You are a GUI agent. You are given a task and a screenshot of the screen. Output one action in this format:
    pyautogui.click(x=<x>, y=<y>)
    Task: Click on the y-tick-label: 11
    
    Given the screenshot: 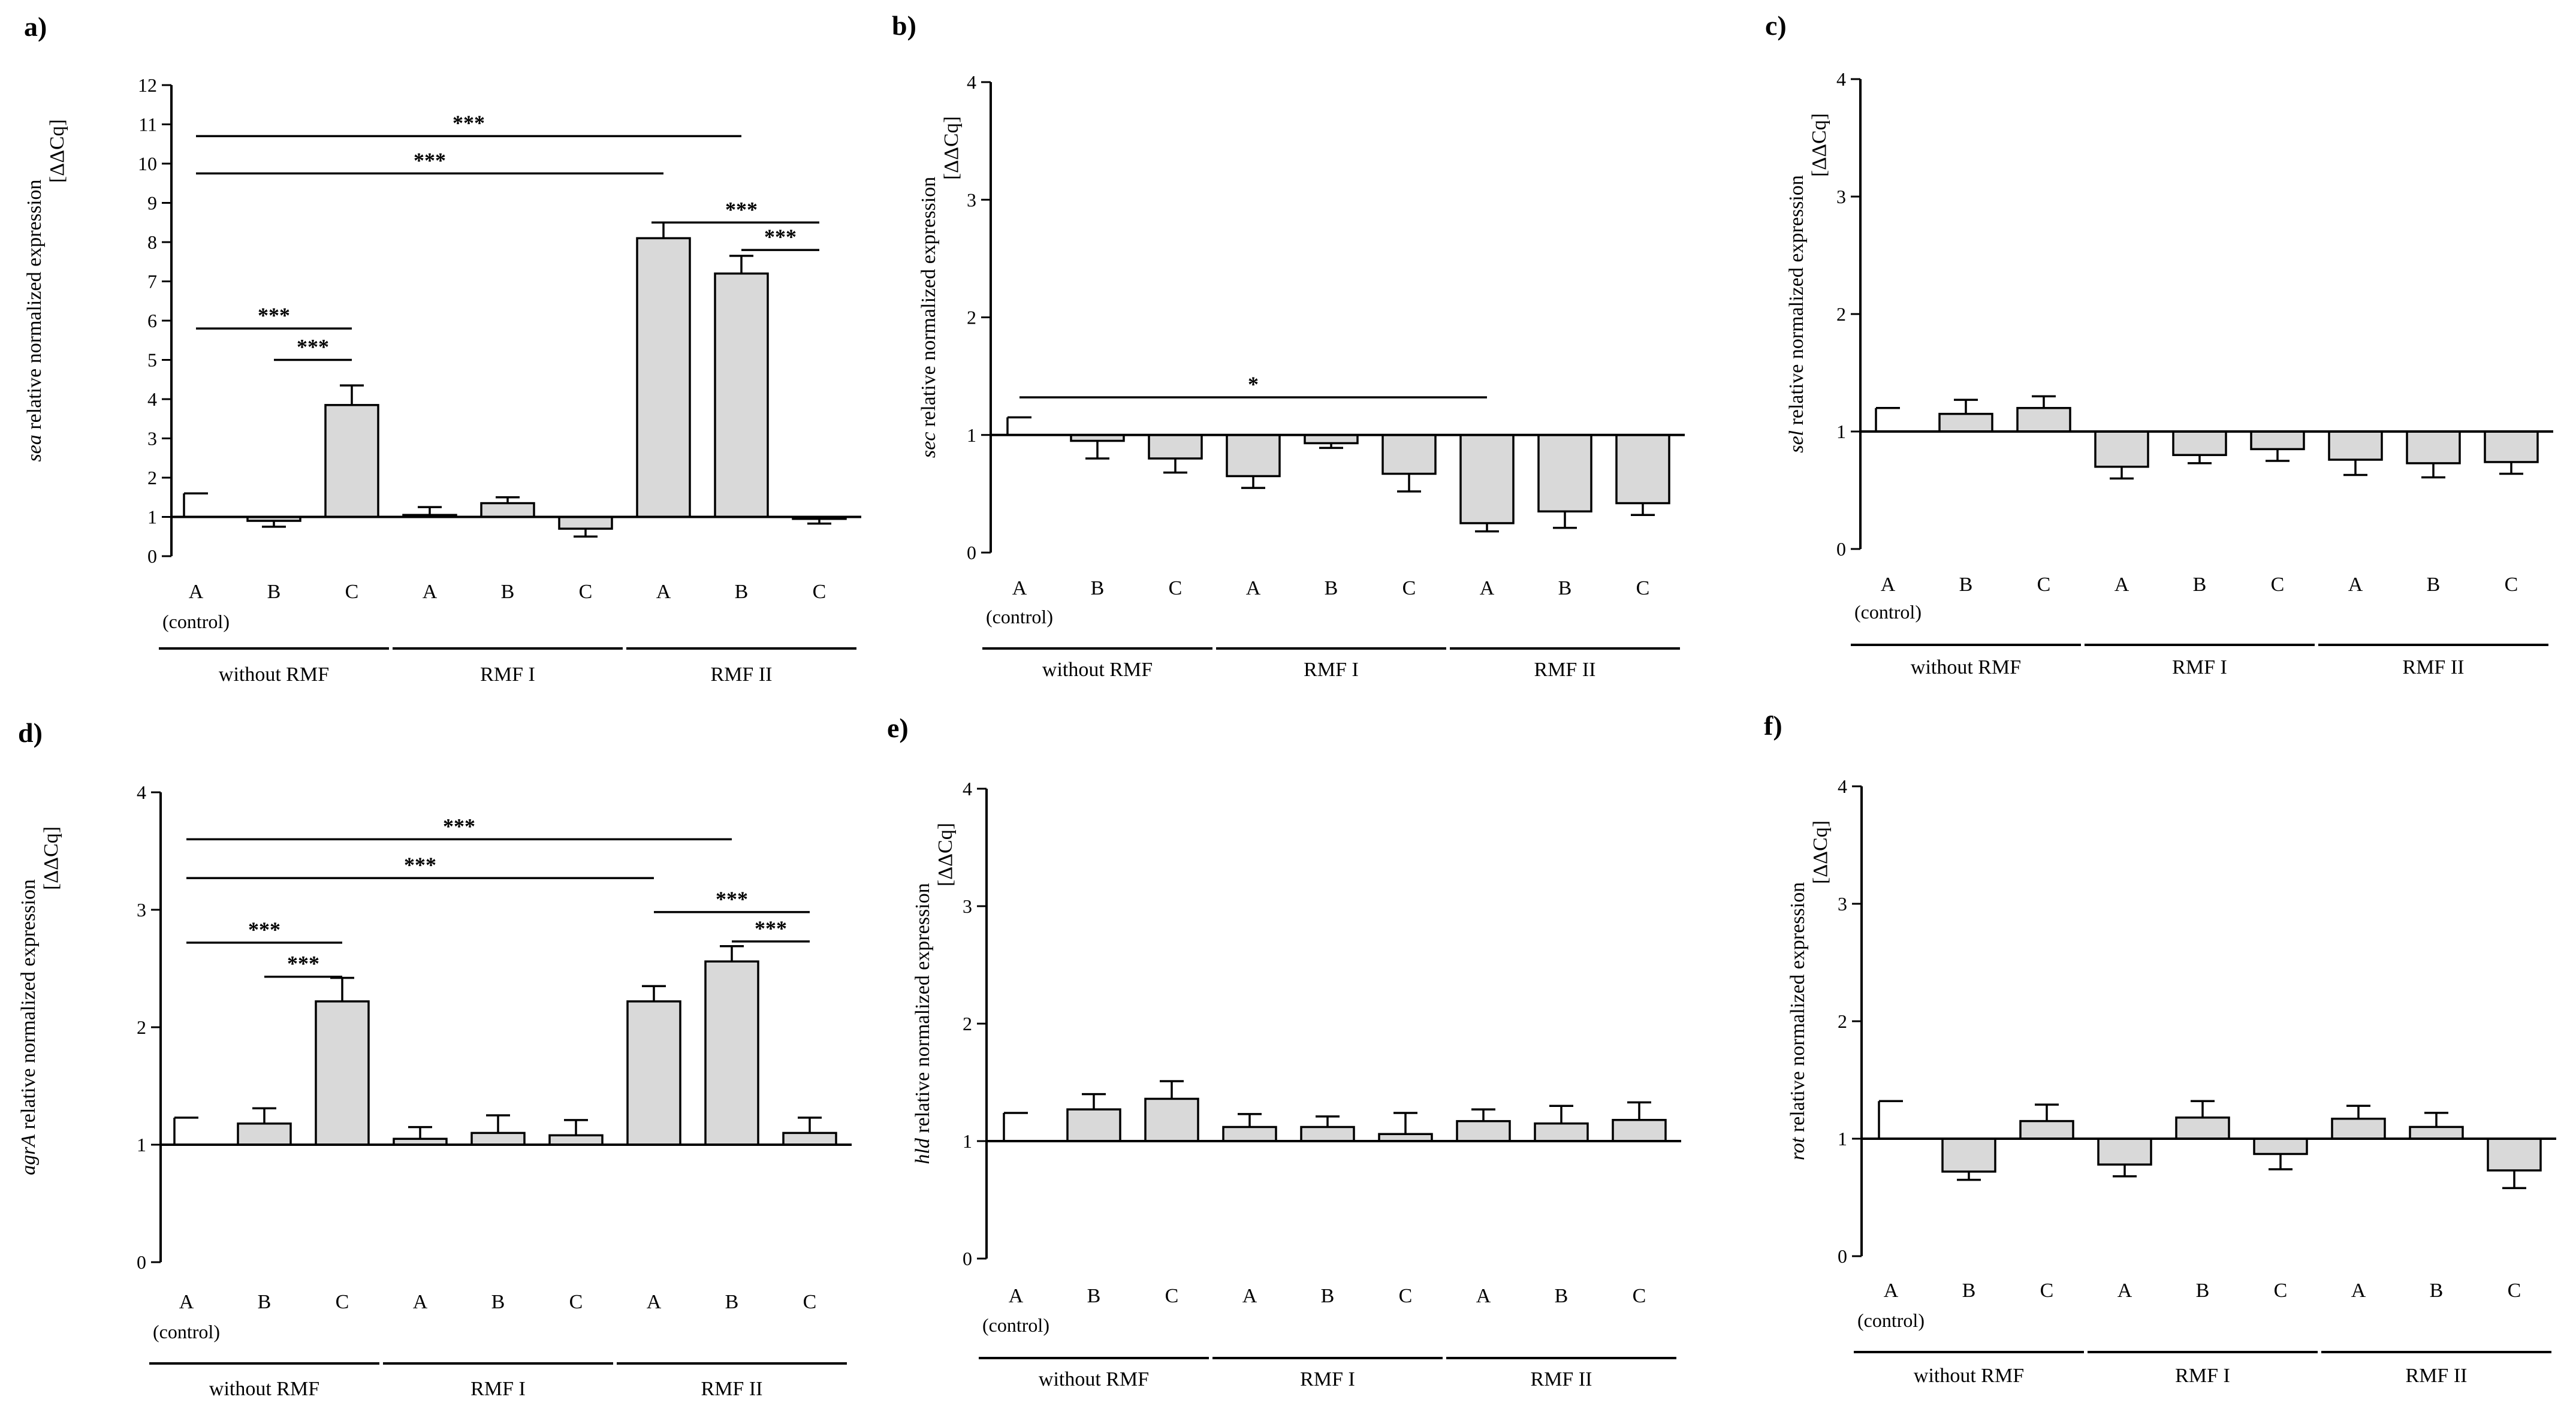 What is the action you would take?
    pyautogui.click(x=147, y=124)
    